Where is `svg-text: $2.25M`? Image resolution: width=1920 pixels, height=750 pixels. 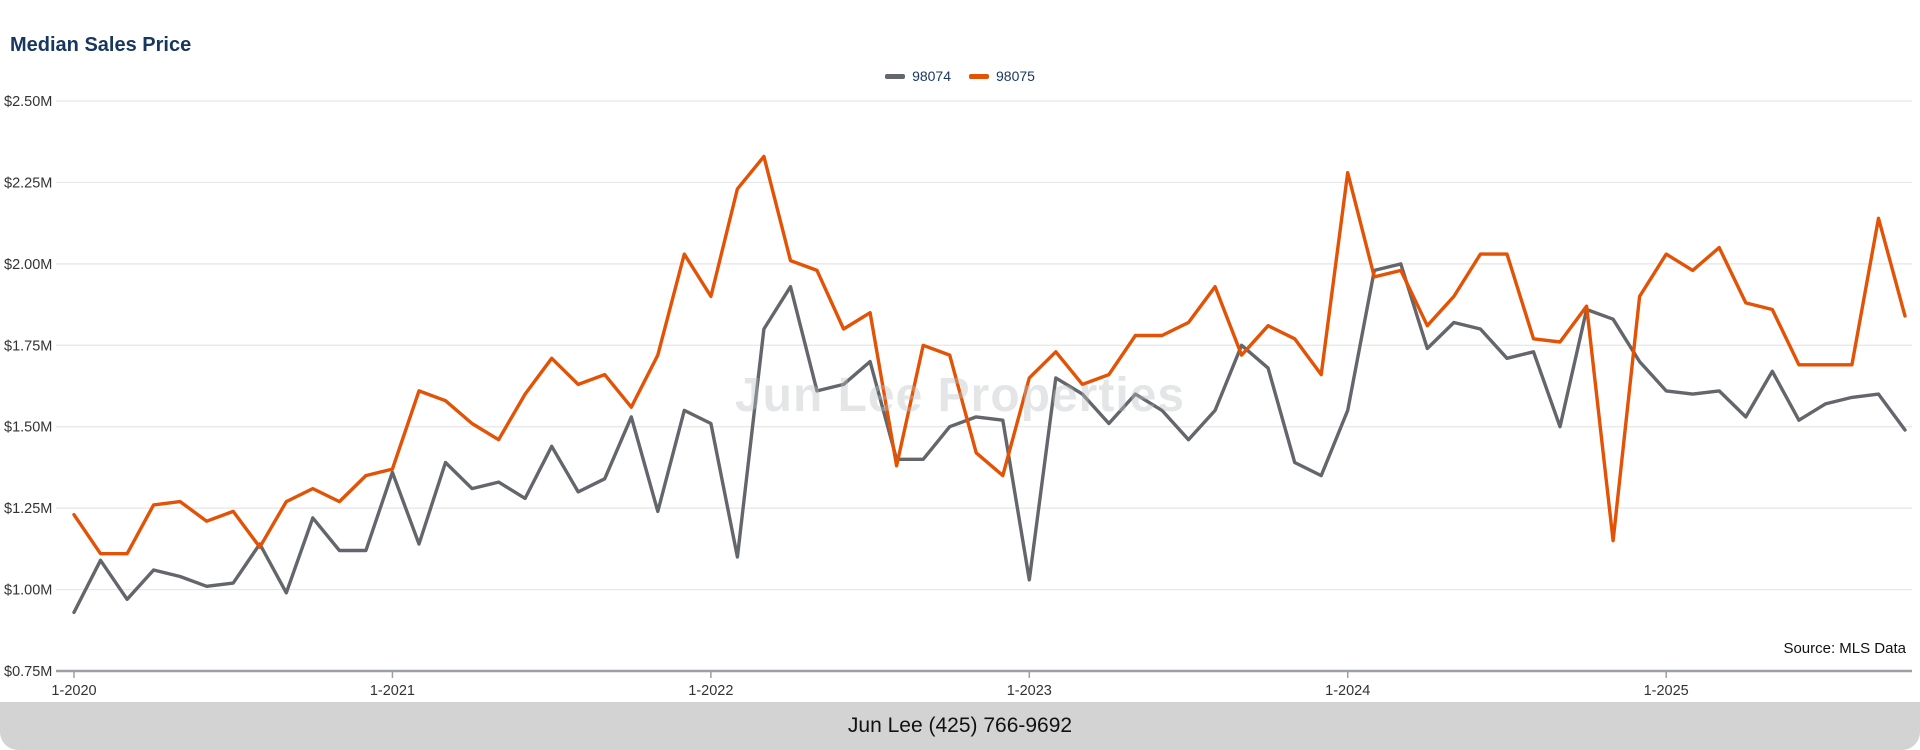
svg-text: $2.25M is located at coordinates (28, 183).